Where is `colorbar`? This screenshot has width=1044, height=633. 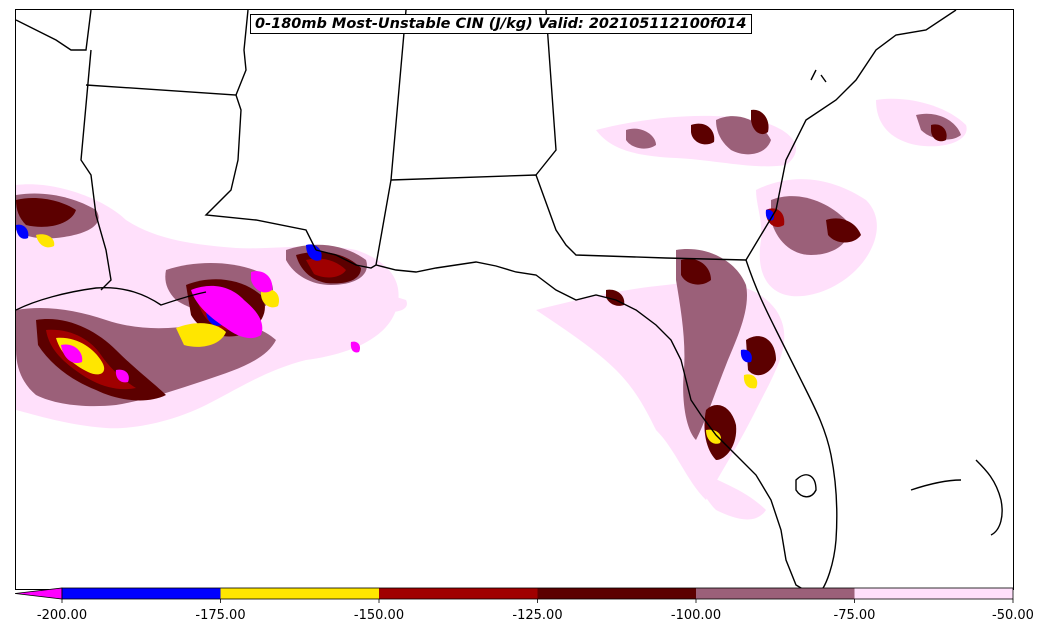 colorbar is located at coordinates (514, 595).